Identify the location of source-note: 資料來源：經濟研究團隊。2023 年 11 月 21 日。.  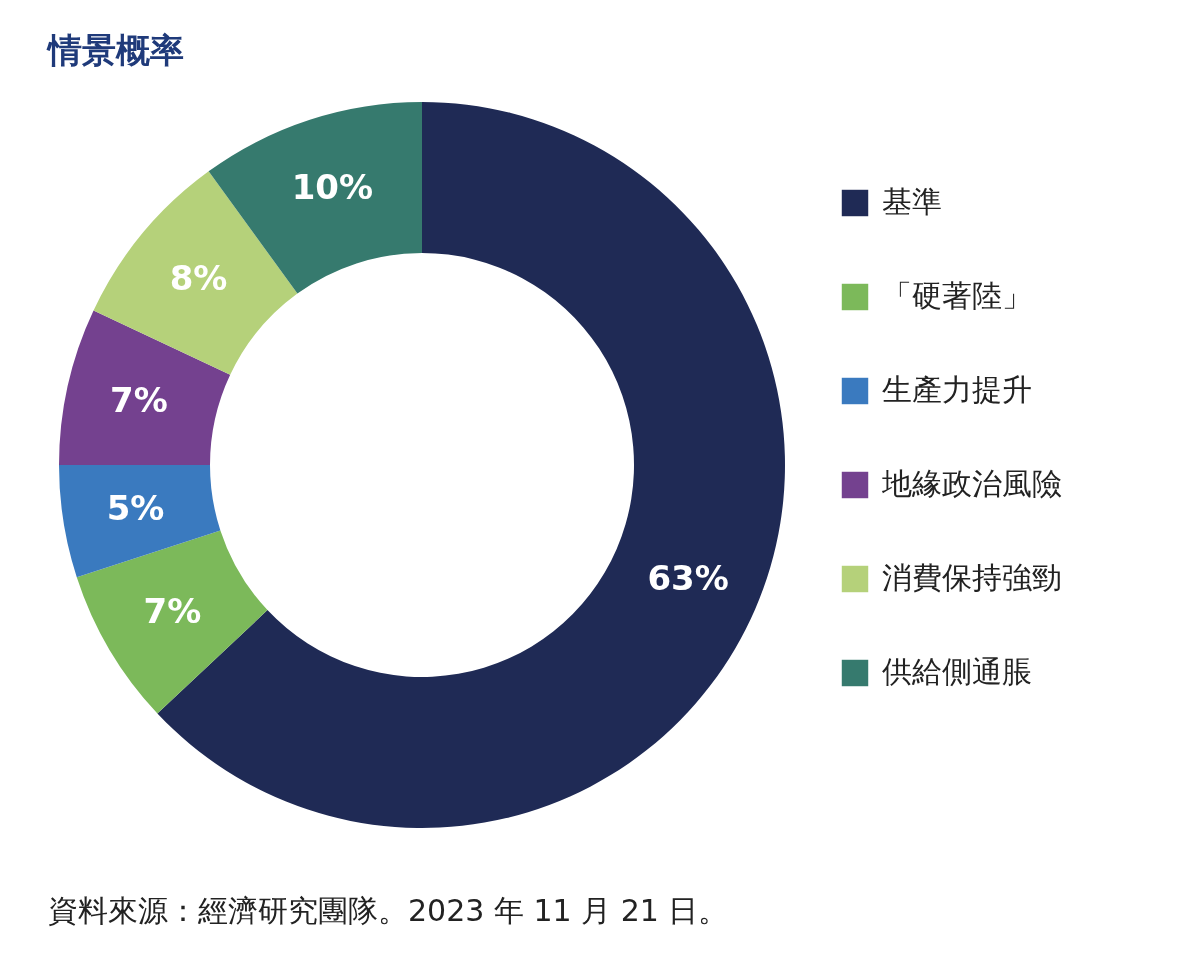
(388, 910).